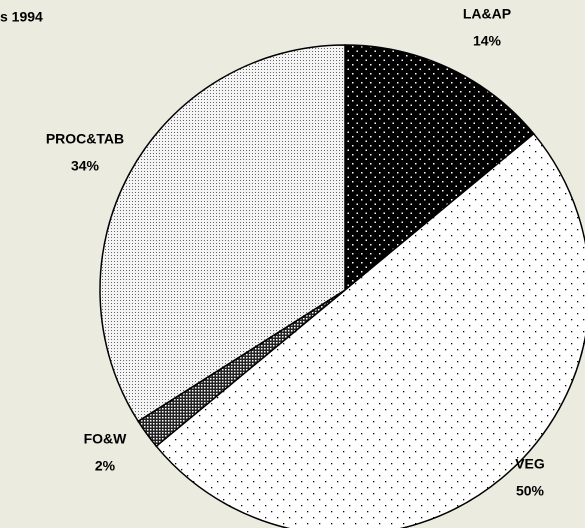  Describe the element at coordinates (85, 166) in the screenshot. I see `slice-value-label: 34%` at that location.